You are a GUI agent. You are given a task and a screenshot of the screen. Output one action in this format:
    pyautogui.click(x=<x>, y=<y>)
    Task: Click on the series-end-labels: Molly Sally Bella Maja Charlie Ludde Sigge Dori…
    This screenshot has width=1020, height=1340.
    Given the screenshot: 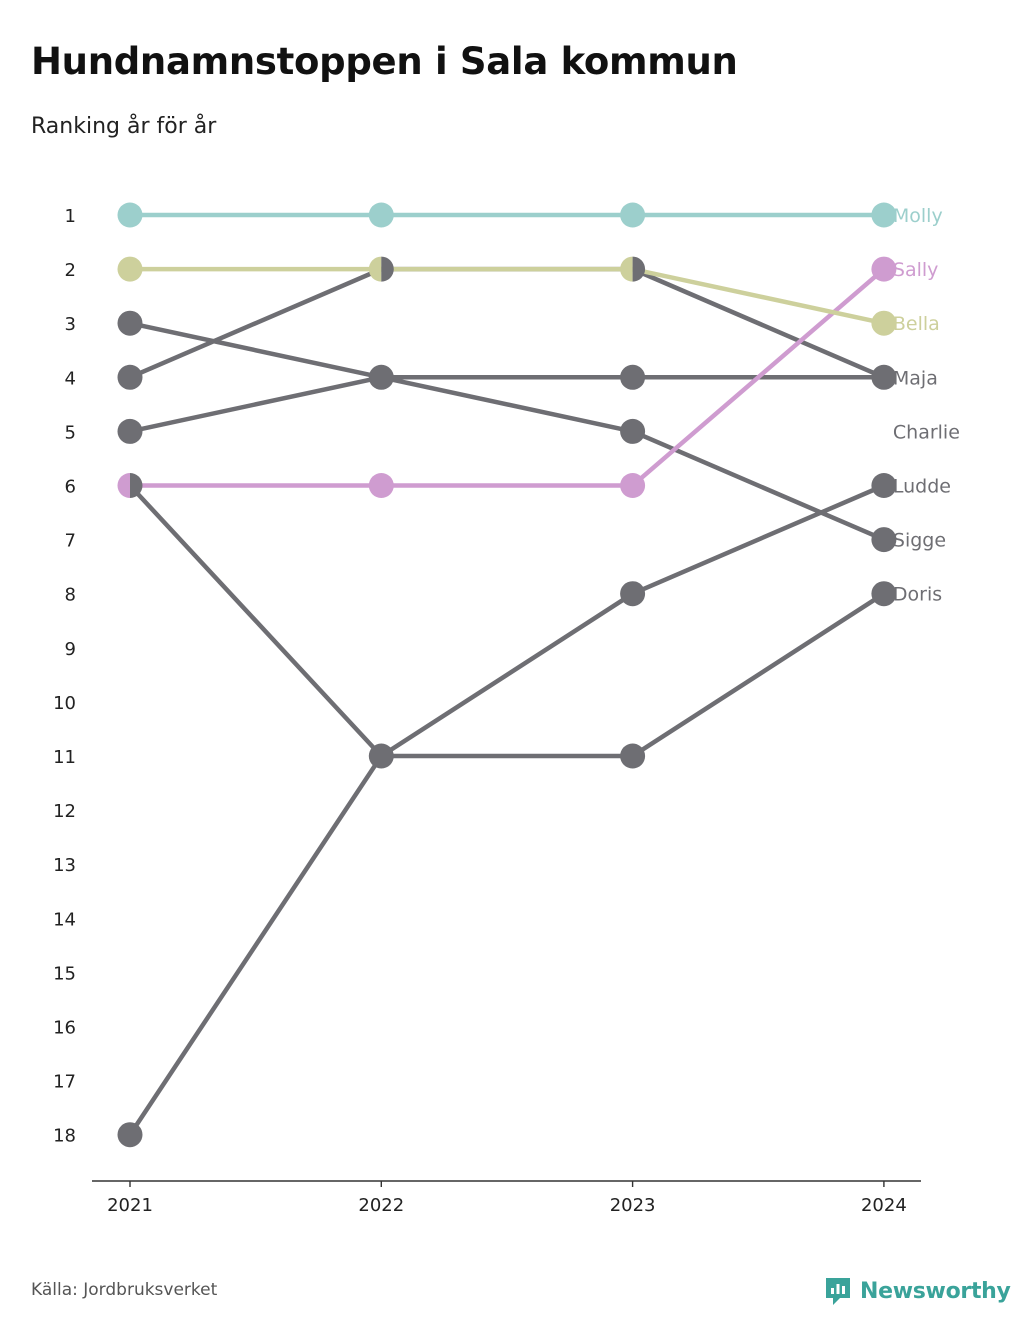 What is the action you would take?
    pyautogui.click(x=926, y=405)
    